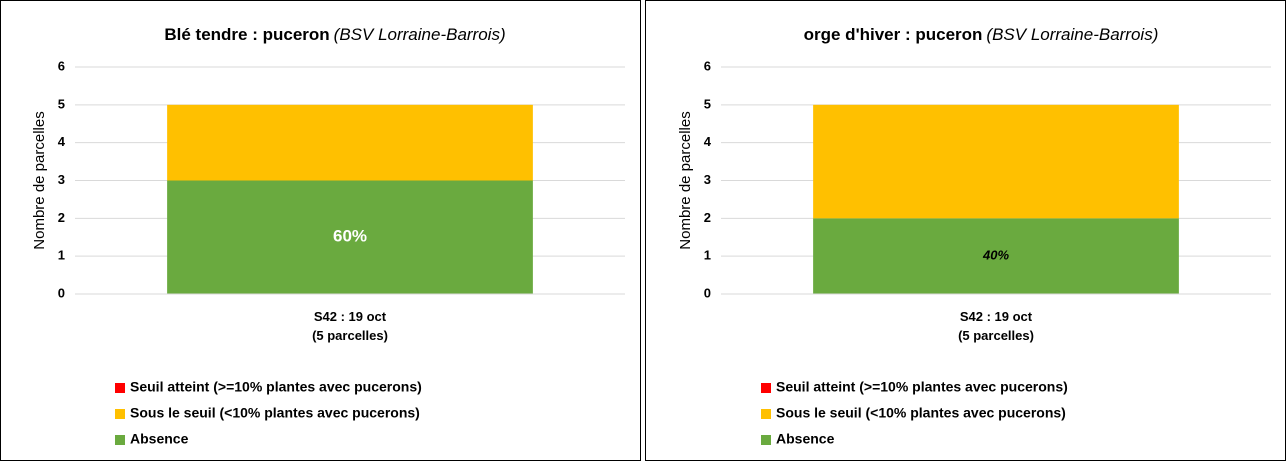 This screenshot has width=1286, height=461. I want to click on title-main: orge d'hiver : puceron, so click(893, 34).